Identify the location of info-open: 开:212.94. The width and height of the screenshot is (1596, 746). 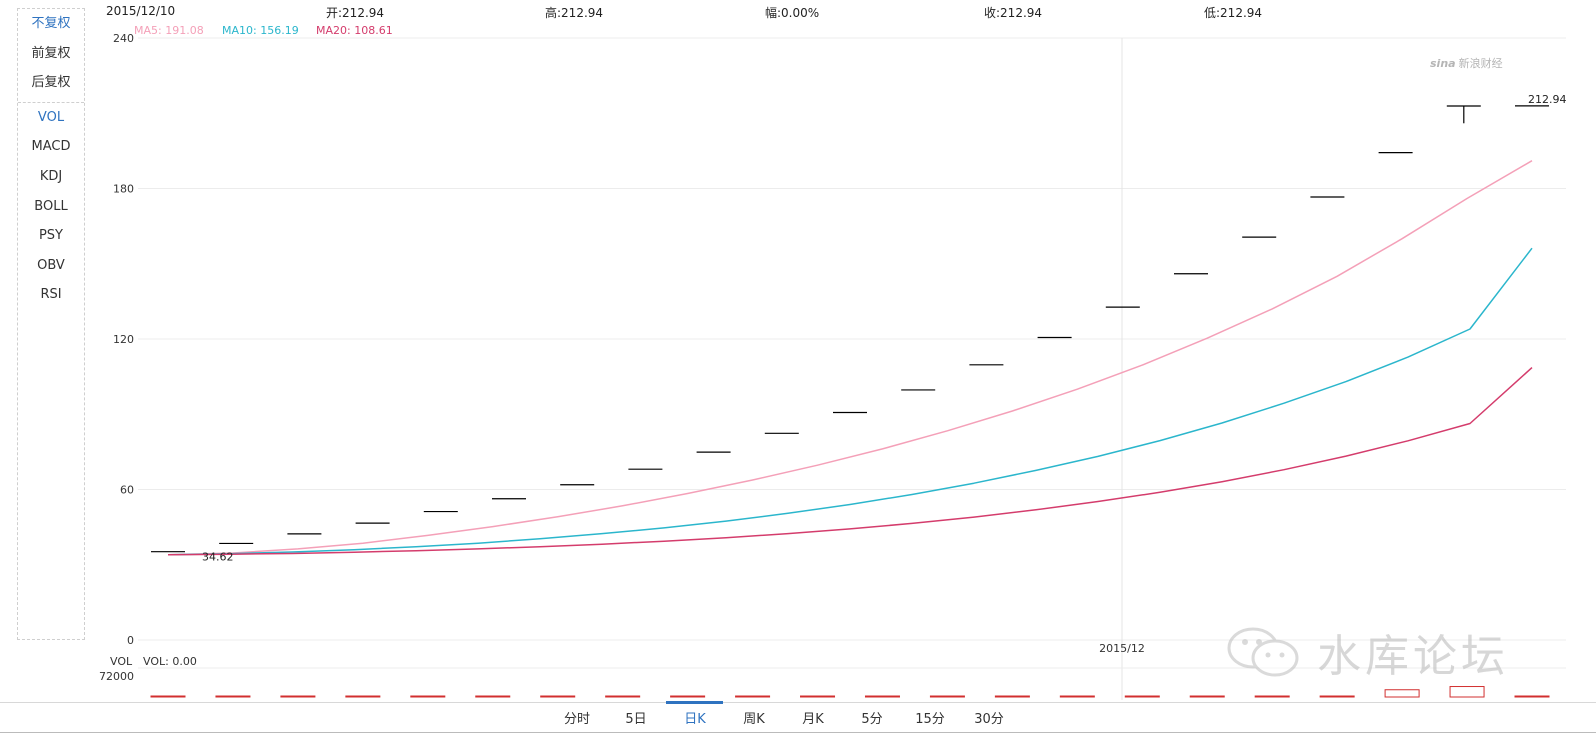
(355, 13).